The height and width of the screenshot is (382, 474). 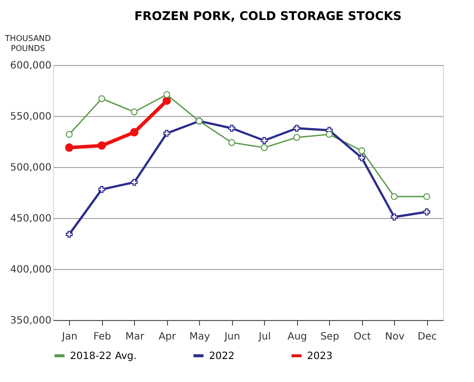 What do you see at coordinates (221, 356) in the screenshot?
I see `legend-label: 2022` at bounding box center [221, 356].